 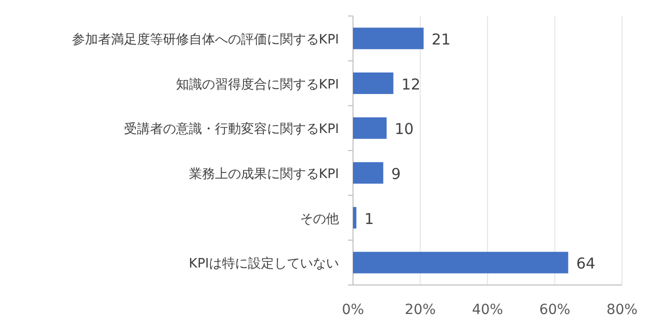 I want to click on x-tick-label: 20%, so click(x=420, y=310).